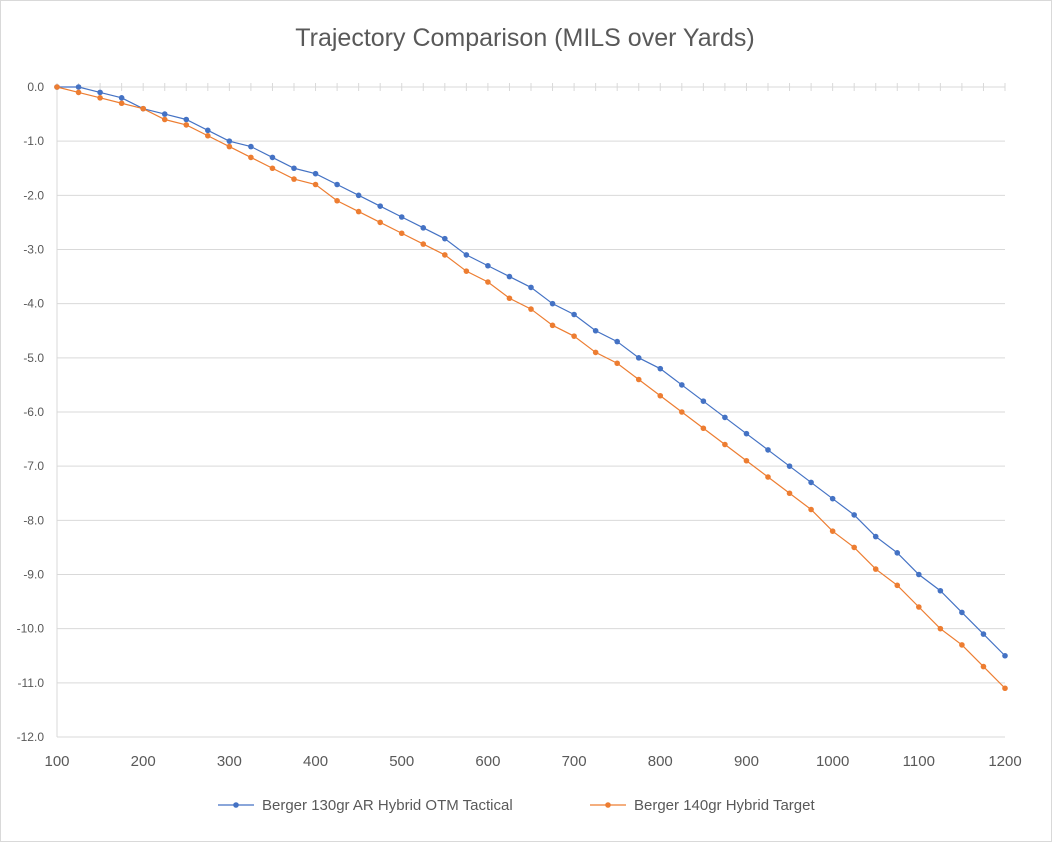 The height and width of the screenshot is (842, 1052). Describe the element at coordinates (31, 683) in the screenshot. I see `y-tick-label: -11.0` at that location.